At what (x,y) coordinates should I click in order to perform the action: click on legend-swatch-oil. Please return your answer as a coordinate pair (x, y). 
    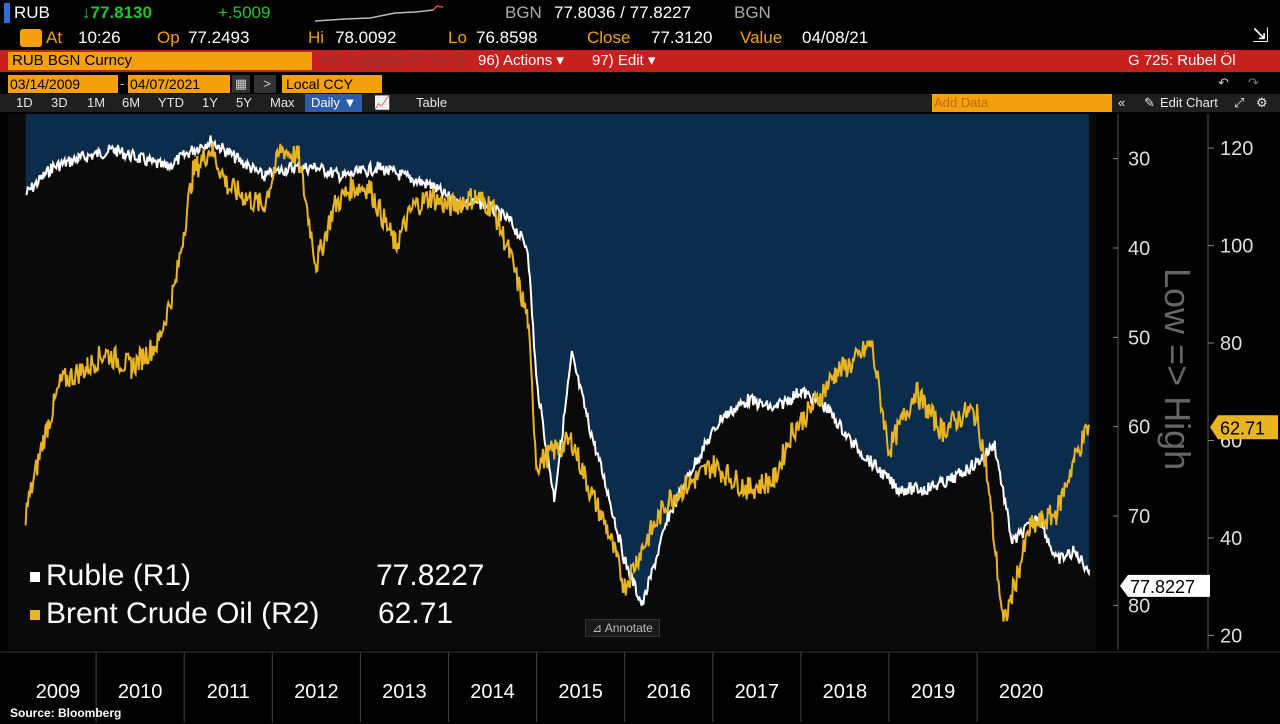
    Looking at the image, I should click on (35, 615).